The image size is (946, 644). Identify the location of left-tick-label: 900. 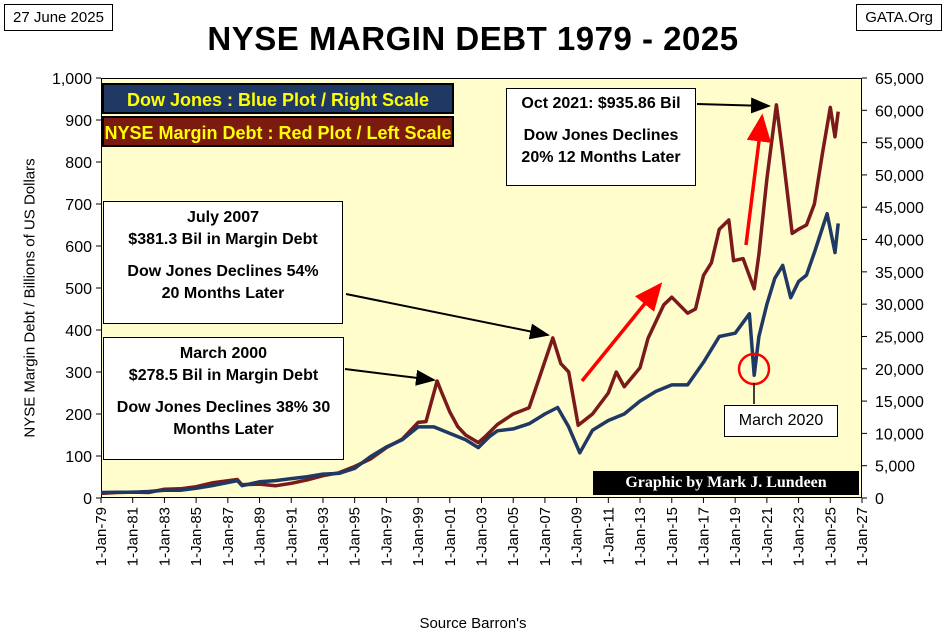
(78, 121).